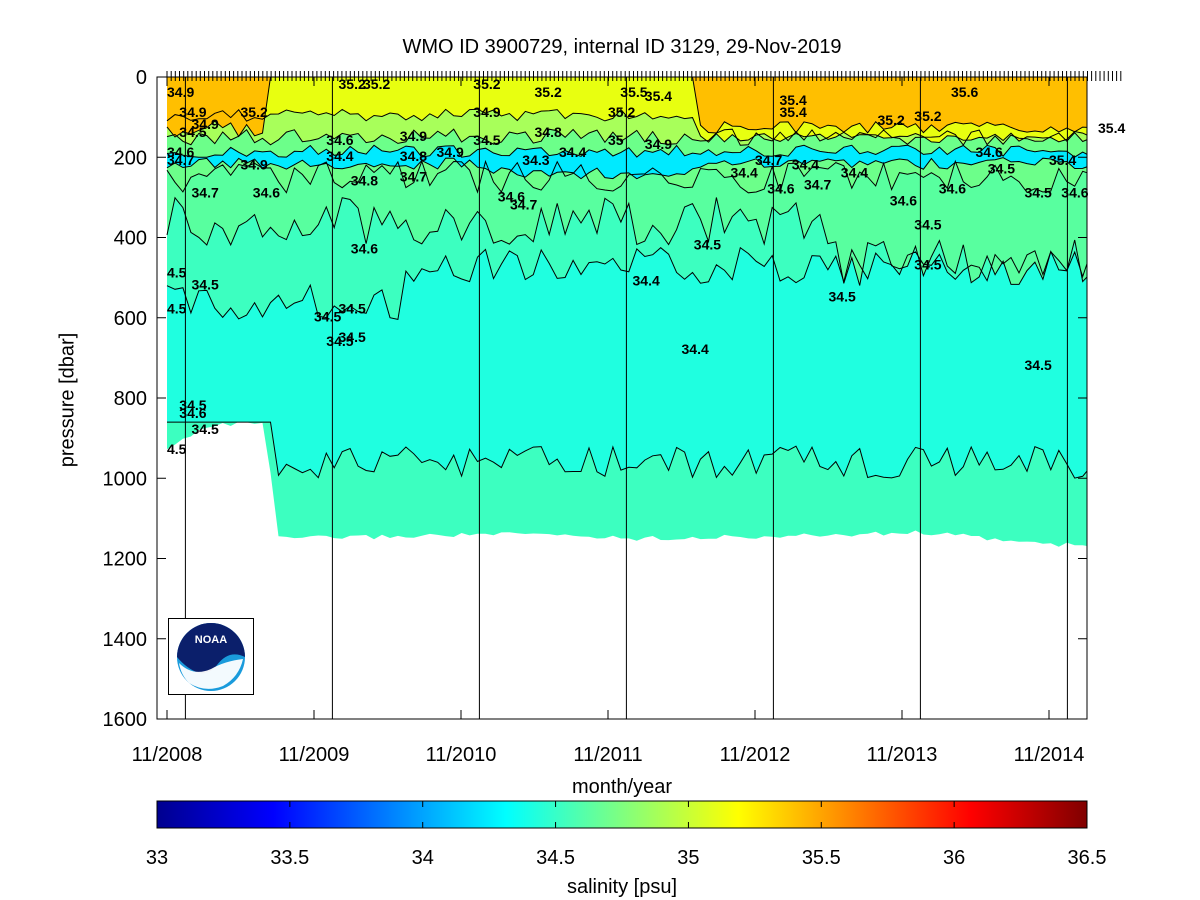 Image resolution: width=1200 pixels, height=900 pixels. What do you see at coordinates (626, 126) in the screenshot?
I see `salinity-layer-35.2-contour-bottom` at bounding box center [626, 126].